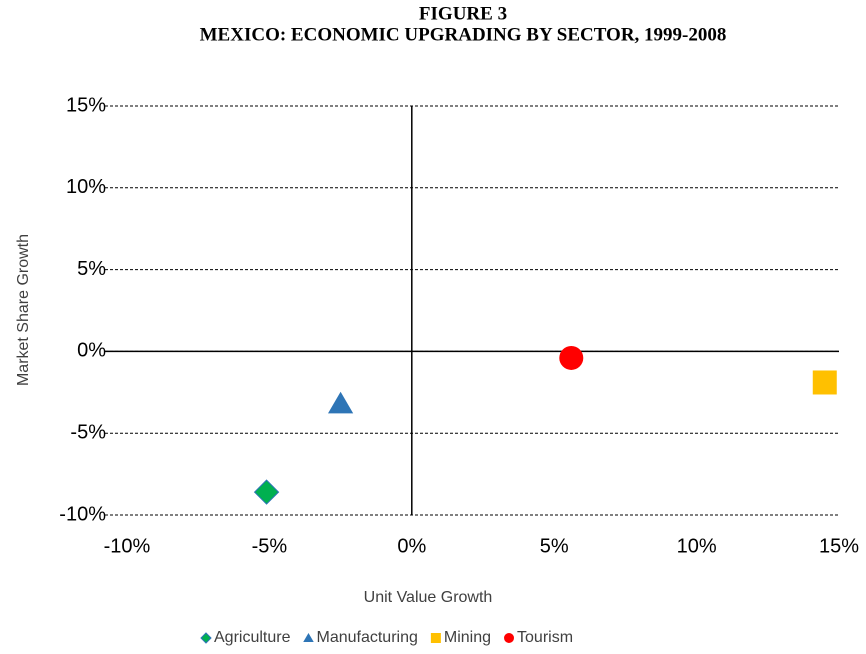  I want to click on x-tick-label: 5%, so click(554, 546).